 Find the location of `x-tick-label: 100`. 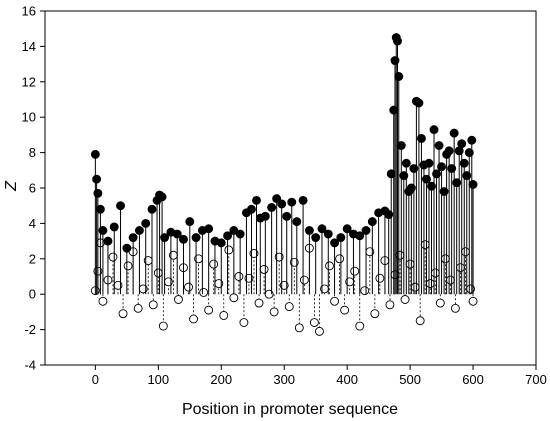

x-tick-label: 100 is located at coordinates (158, 379).